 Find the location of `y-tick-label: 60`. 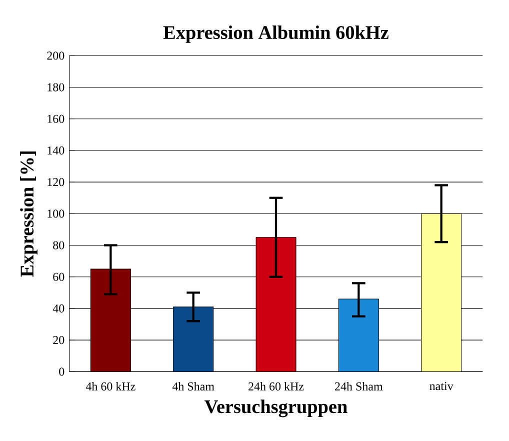

y-tick-label: 60 is located at coordinates (58, 276).